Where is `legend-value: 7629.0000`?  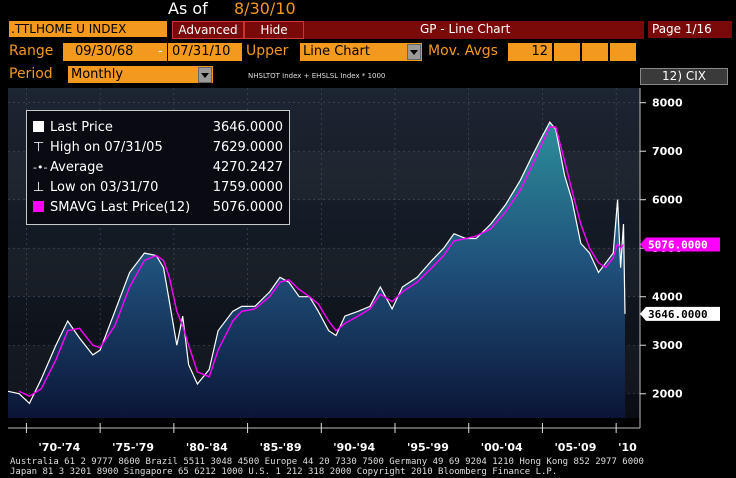 legend-value: 7629.0000 is located at coordinates (247, 147).